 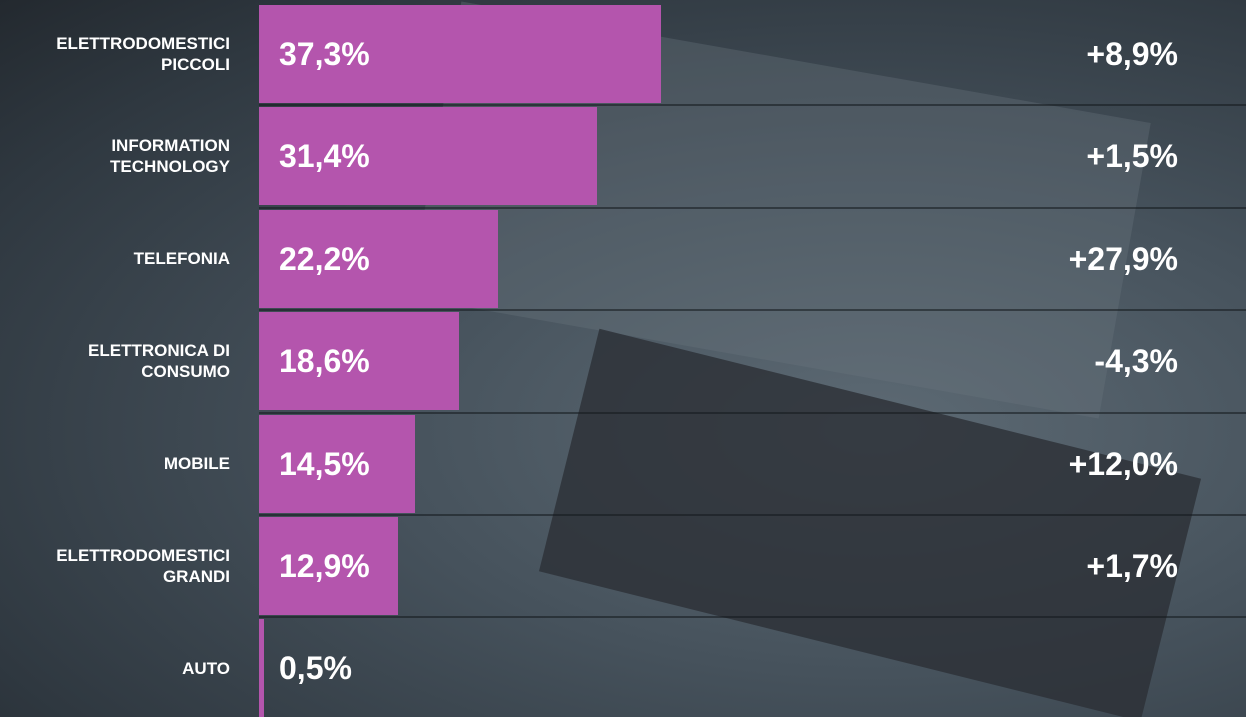 What do you see at coordinates (1136, 361) in the screenshot?
I see `growth-label: -4,3%` at bounding box center [1136, 361].